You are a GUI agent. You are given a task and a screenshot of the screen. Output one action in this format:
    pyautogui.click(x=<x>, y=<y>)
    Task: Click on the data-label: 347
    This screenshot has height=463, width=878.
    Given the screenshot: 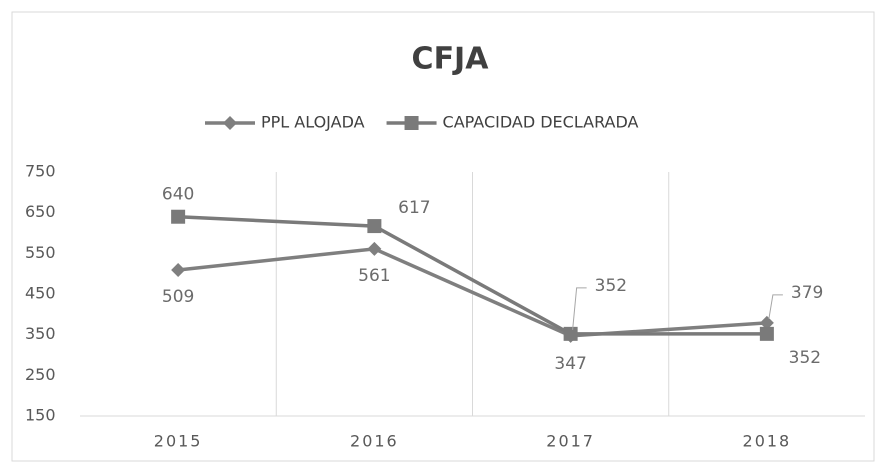 What is the action you would take?
    pyautogui.click(x=570, y=364)
    